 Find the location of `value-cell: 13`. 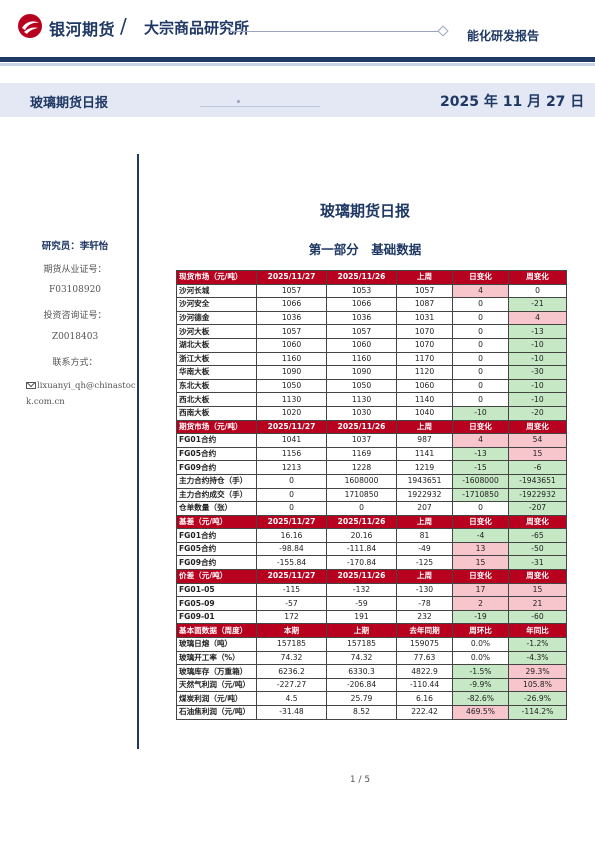

value-cell: 13 is located at coordinates (480, 549).